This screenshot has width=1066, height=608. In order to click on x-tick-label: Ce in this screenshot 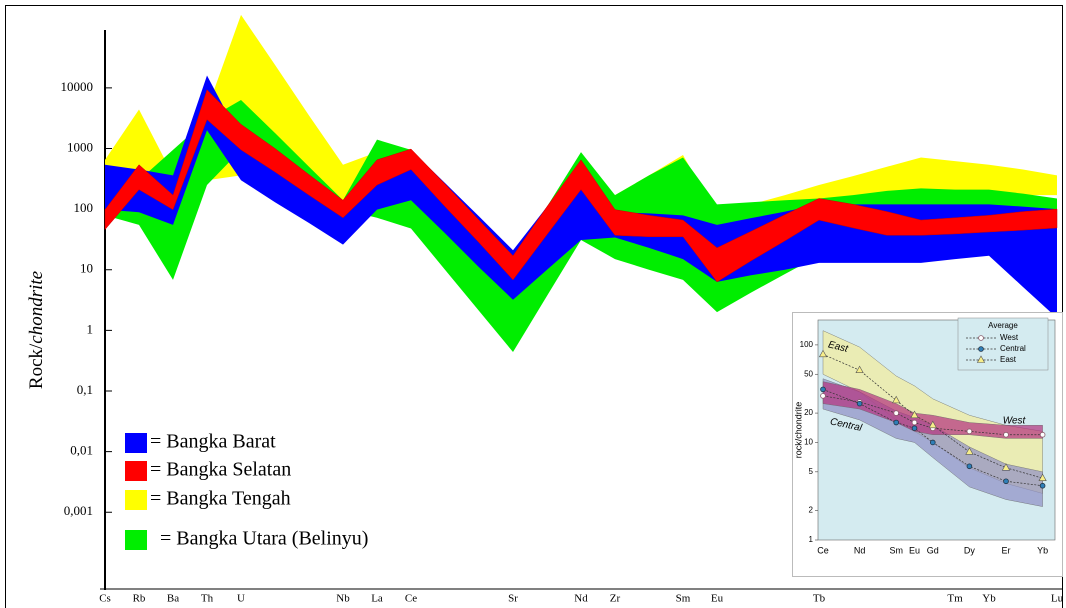, I will do `click(411, 599)`.